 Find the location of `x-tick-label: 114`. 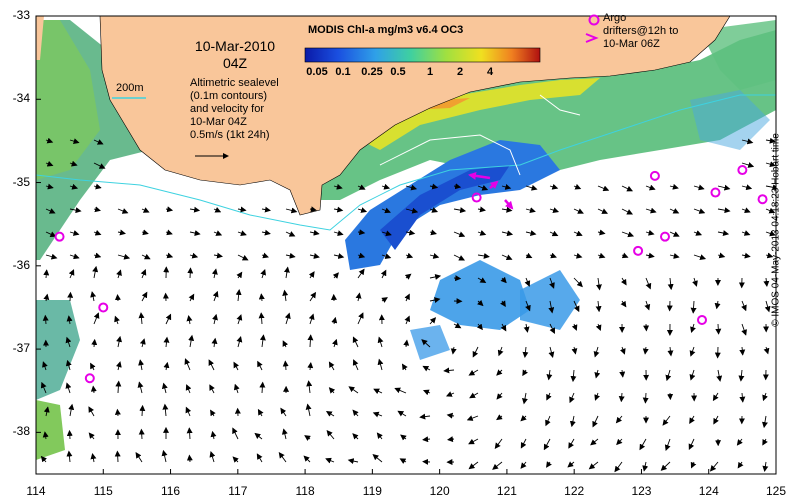

x-tick-label: 114 is located at coordinates (36, 491).